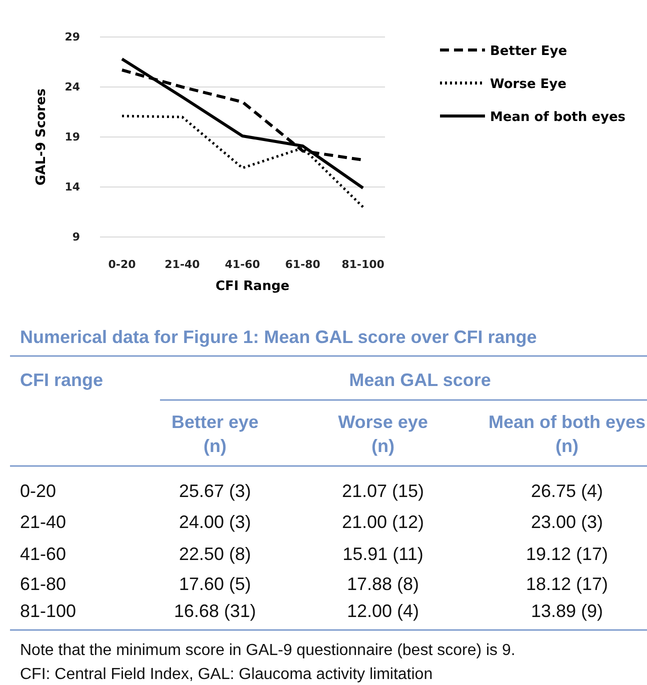 The width and height of the screenshot is (647, 685). I want to click on text: Better eye (n), so click(215, 434).